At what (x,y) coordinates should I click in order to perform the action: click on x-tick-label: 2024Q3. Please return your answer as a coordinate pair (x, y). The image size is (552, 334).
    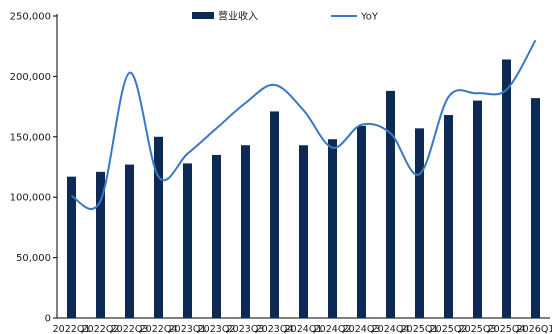
    Looking at the image, I should click on (362, 329).